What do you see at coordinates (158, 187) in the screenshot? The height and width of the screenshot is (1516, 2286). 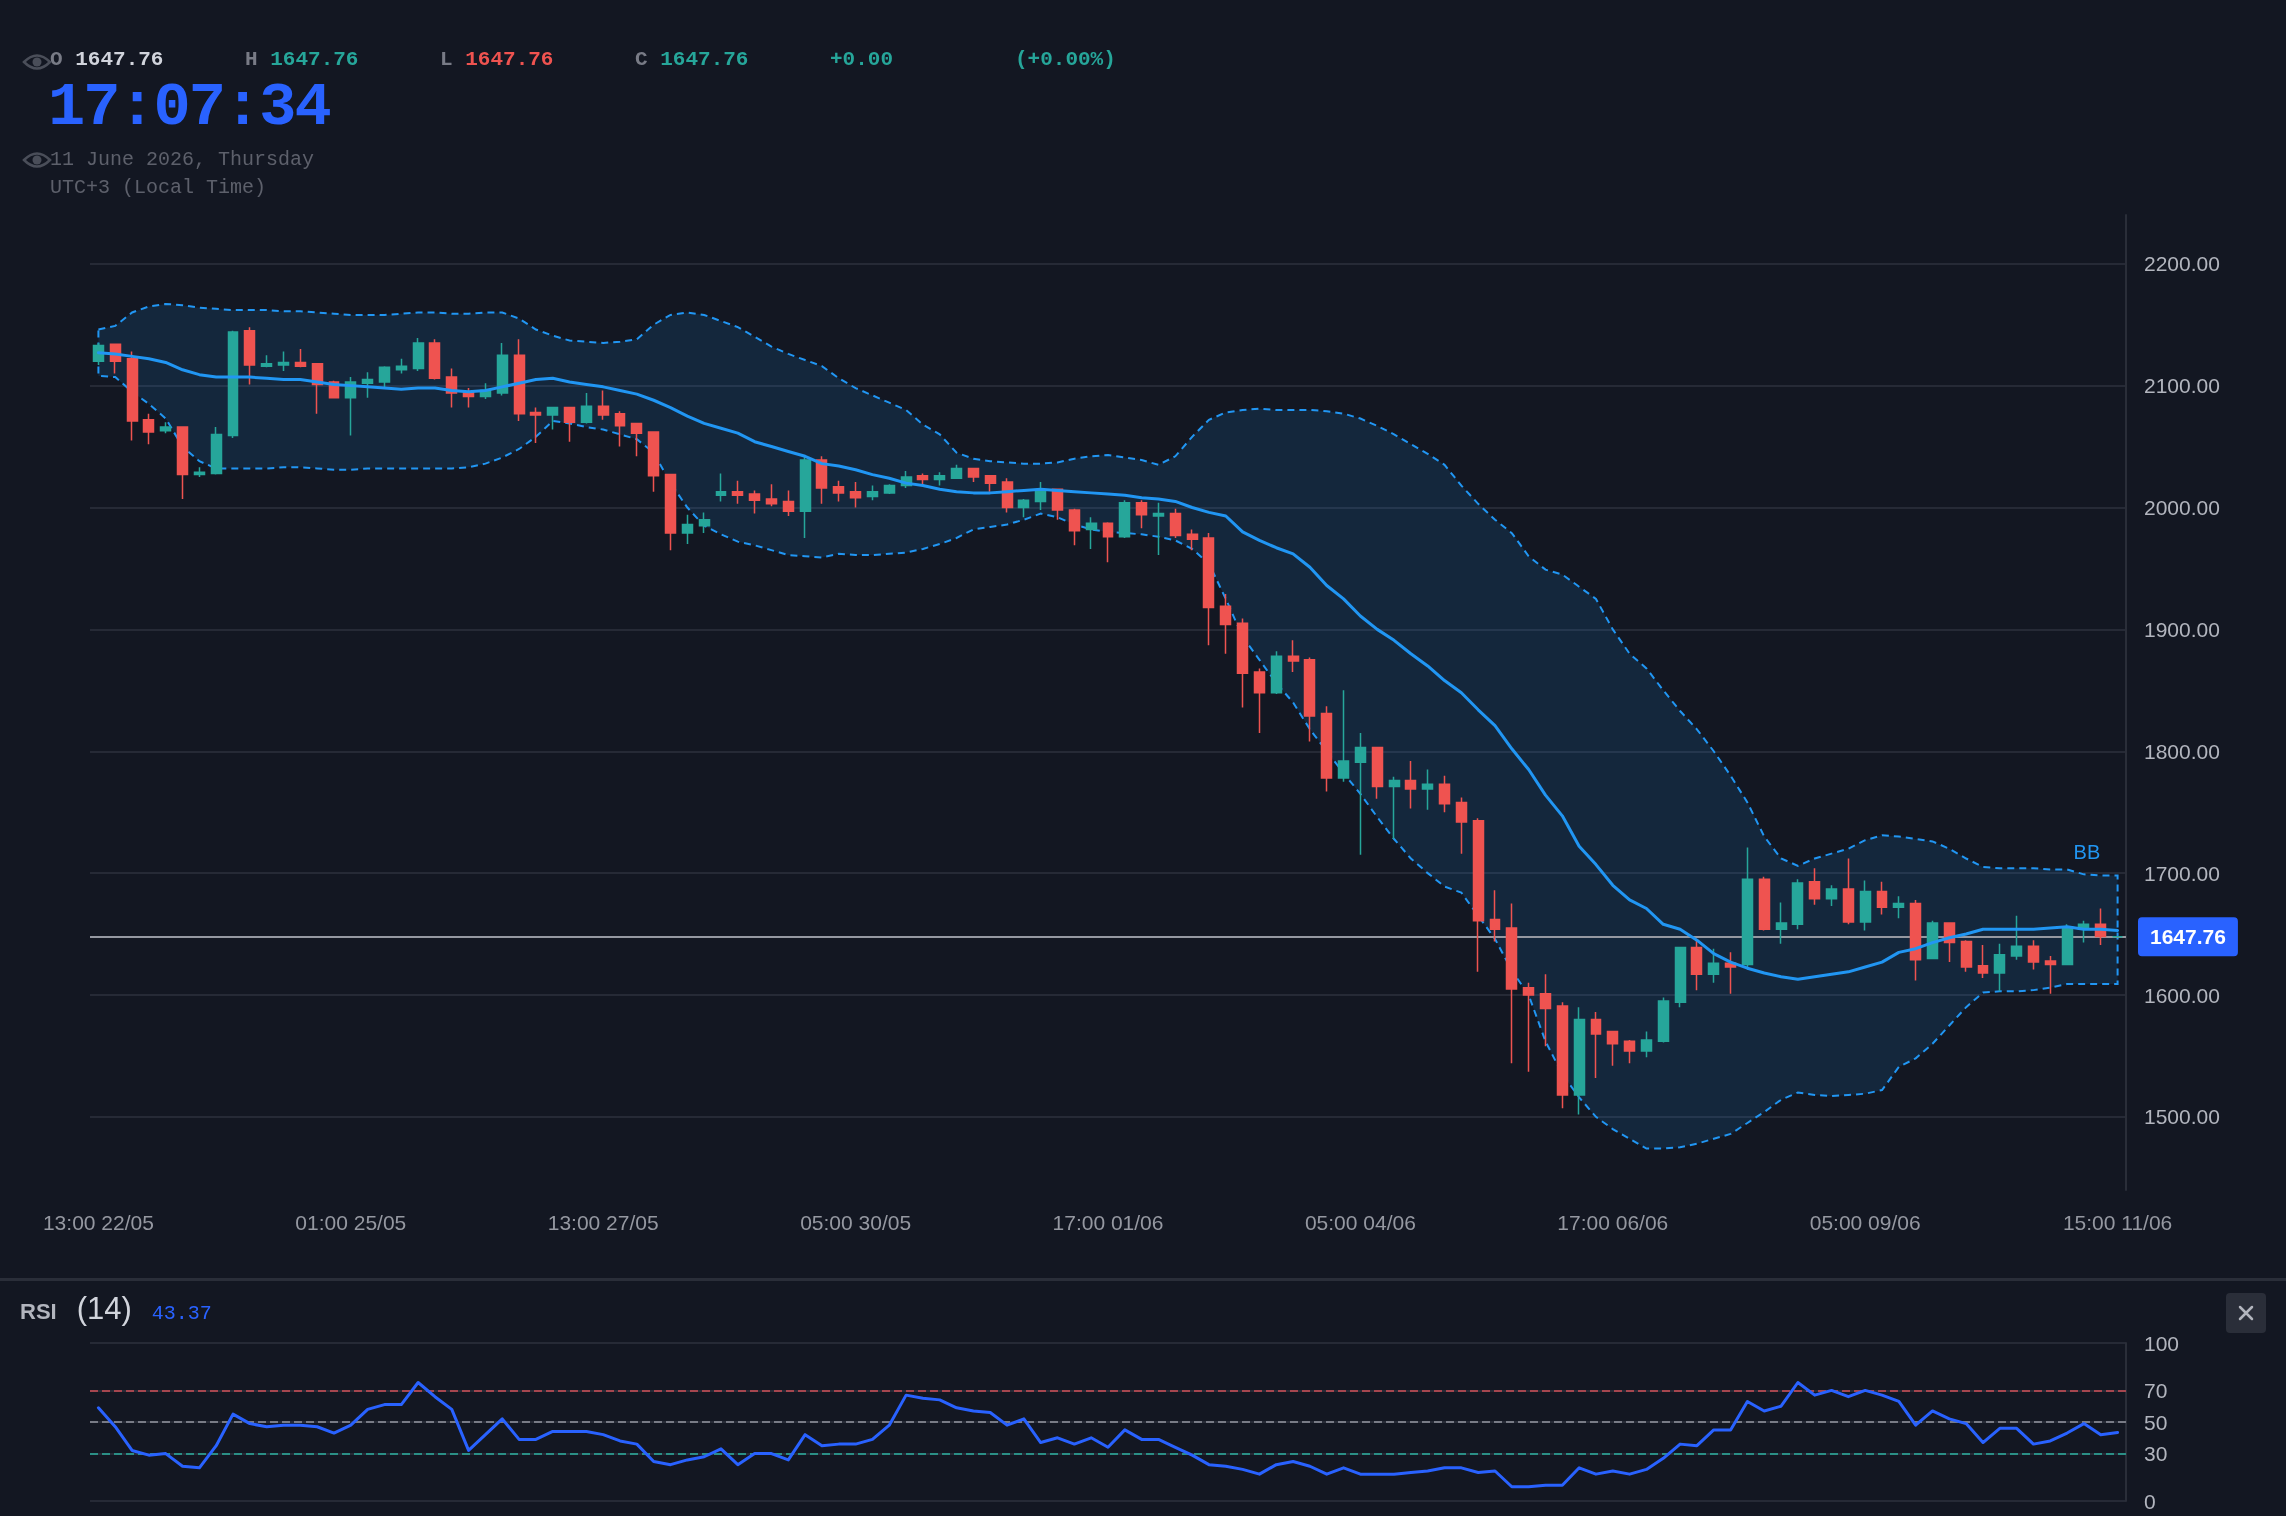 I see `text: UTC+3 (Local Time)` at bounding box center [158, 187].